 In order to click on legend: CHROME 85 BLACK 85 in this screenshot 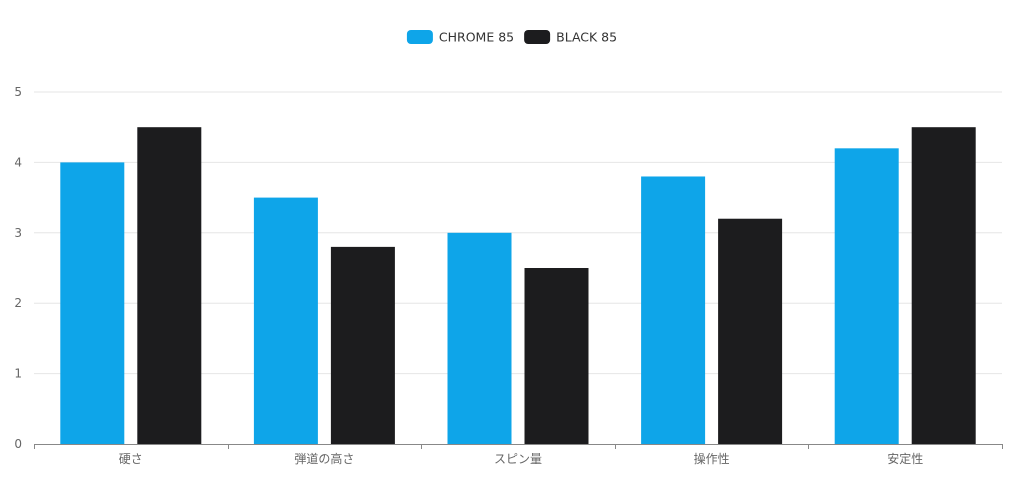, I will do `click(511, 37)`.